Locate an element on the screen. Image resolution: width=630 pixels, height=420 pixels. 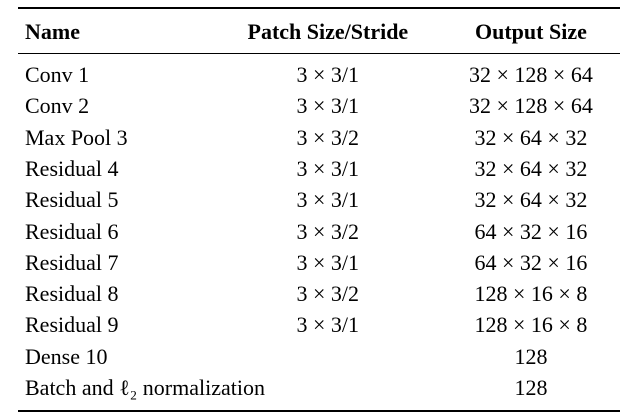
table-cell: Conv 2 is located at coordinates (57, 106).